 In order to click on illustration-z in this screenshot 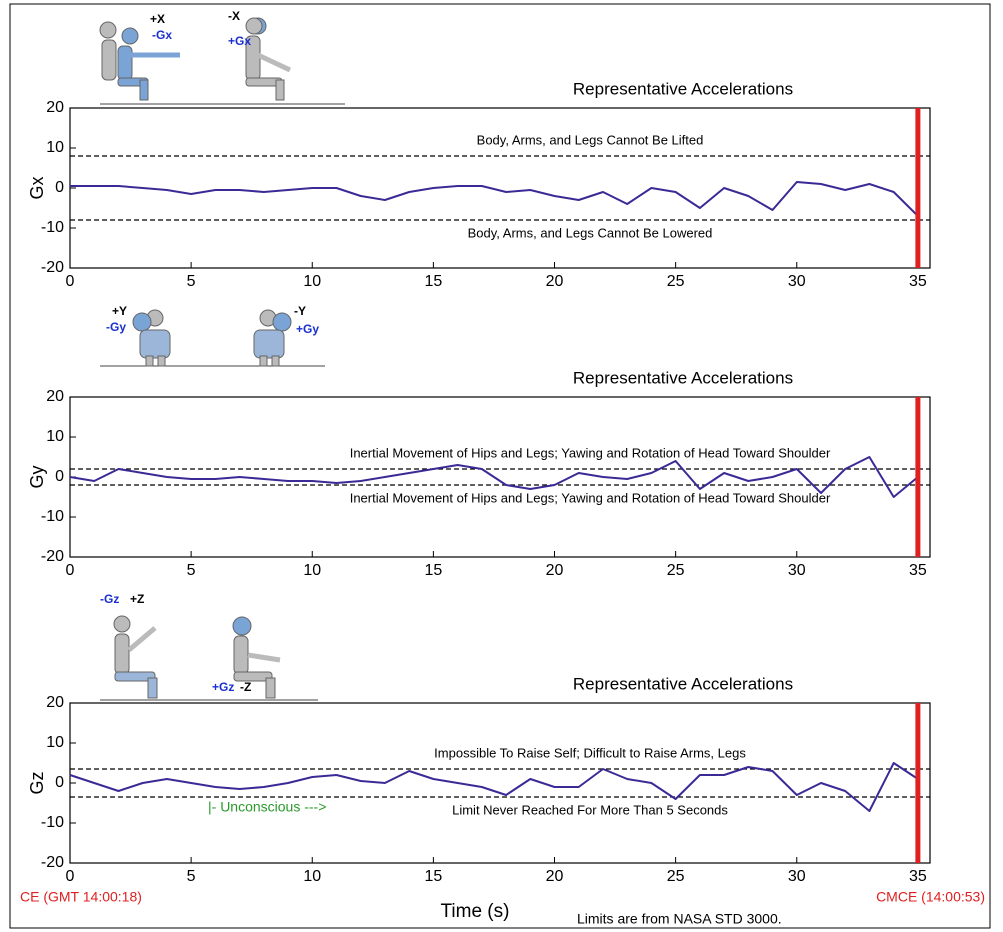, I will do `click(209, 658)`.